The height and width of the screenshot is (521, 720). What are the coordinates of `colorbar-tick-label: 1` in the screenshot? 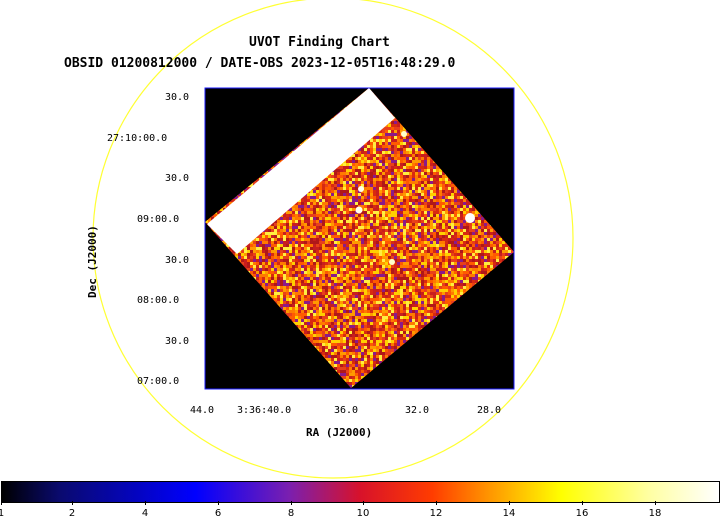 It's located at (2, 513).